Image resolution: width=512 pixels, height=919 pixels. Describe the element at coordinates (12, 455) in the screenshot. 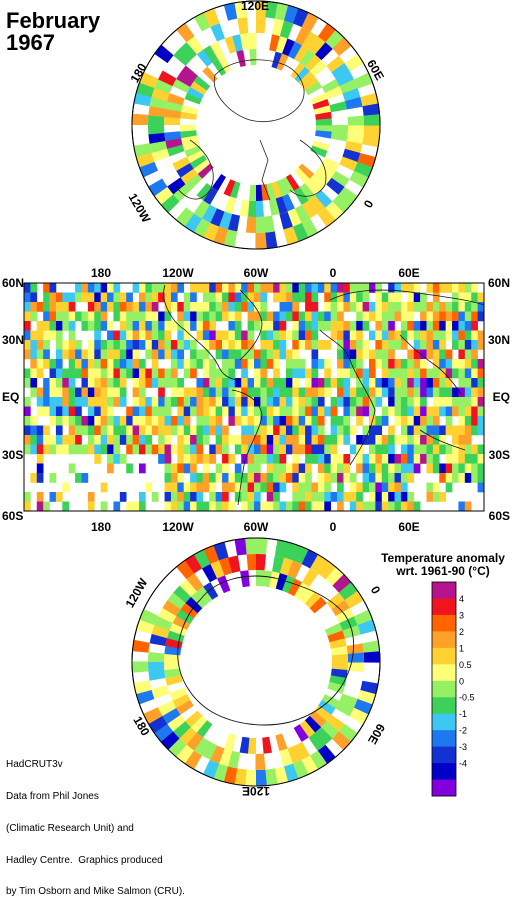

I see `left-lat-label: 30S` at that location.